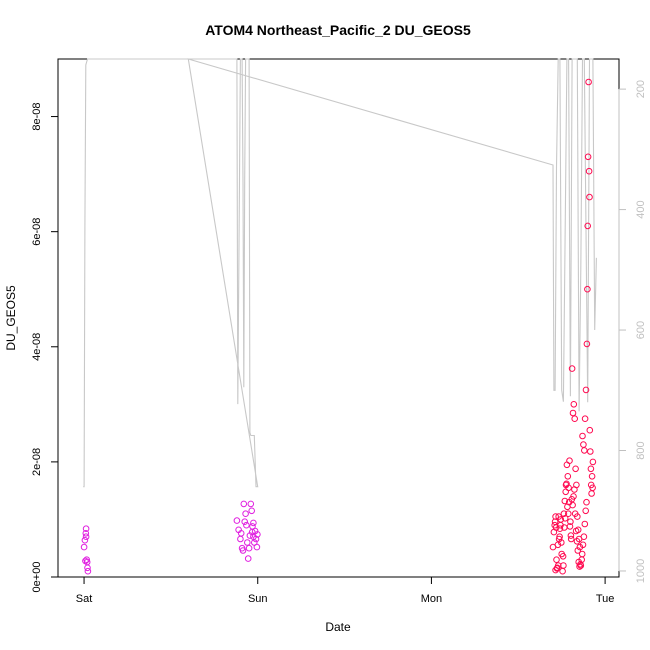 This screenshot has height=650, width=650. Describe the element at coordinates (11, 318) in the screenshot. I see `y-axis-label: DU_GEOS5` at that location.